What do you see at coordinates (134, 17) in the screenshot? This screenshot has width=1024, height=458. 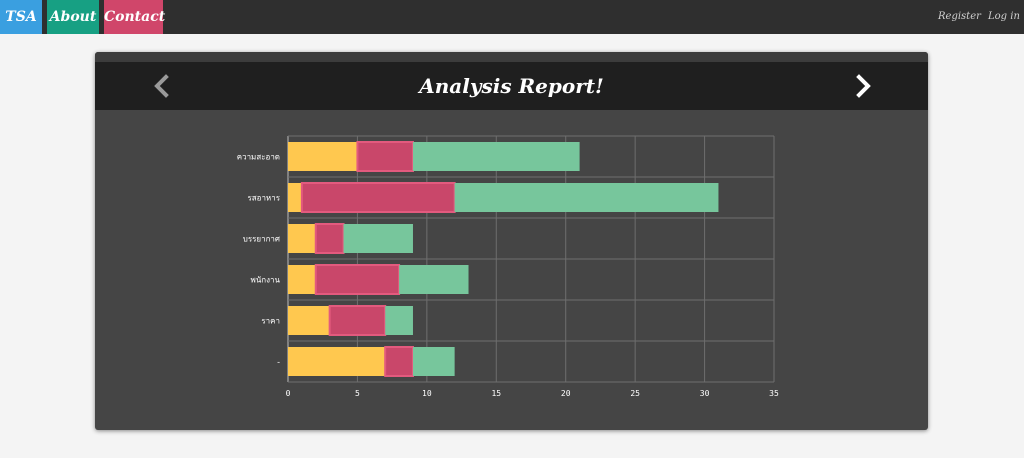 I see `contact-button: Contact` at bounding box center [134, 17].